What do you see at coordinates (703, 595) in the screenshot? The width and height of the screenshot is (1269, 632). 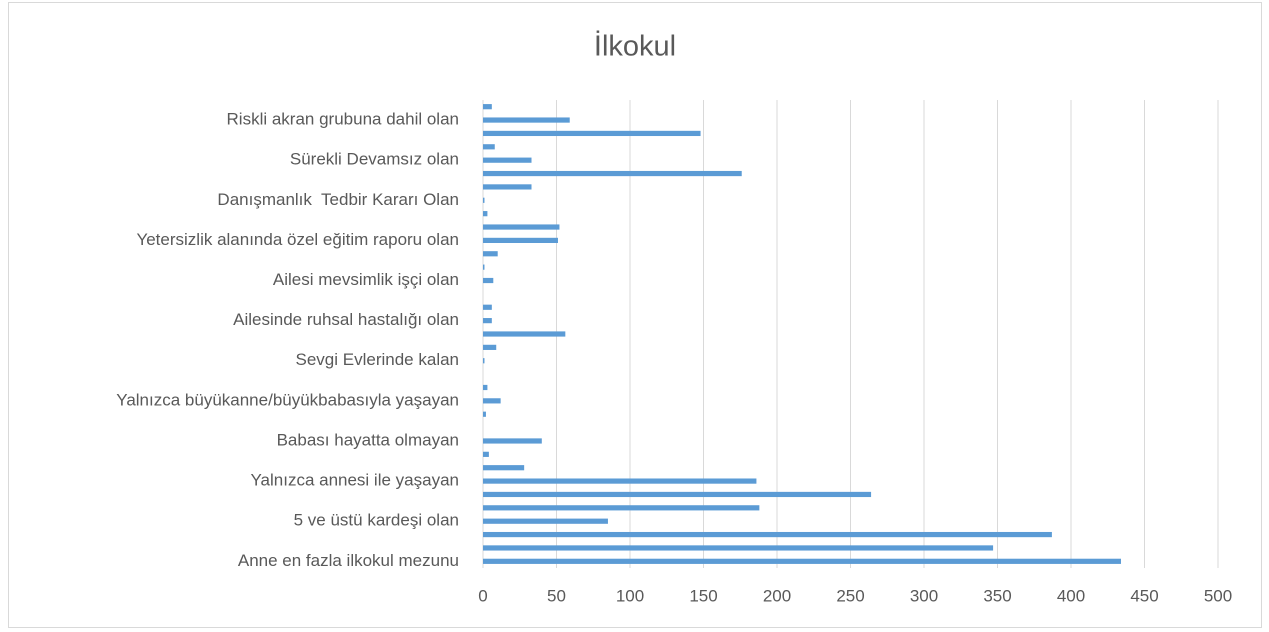 I see `x-tick-label: 150` at bounding box center [703, 595].